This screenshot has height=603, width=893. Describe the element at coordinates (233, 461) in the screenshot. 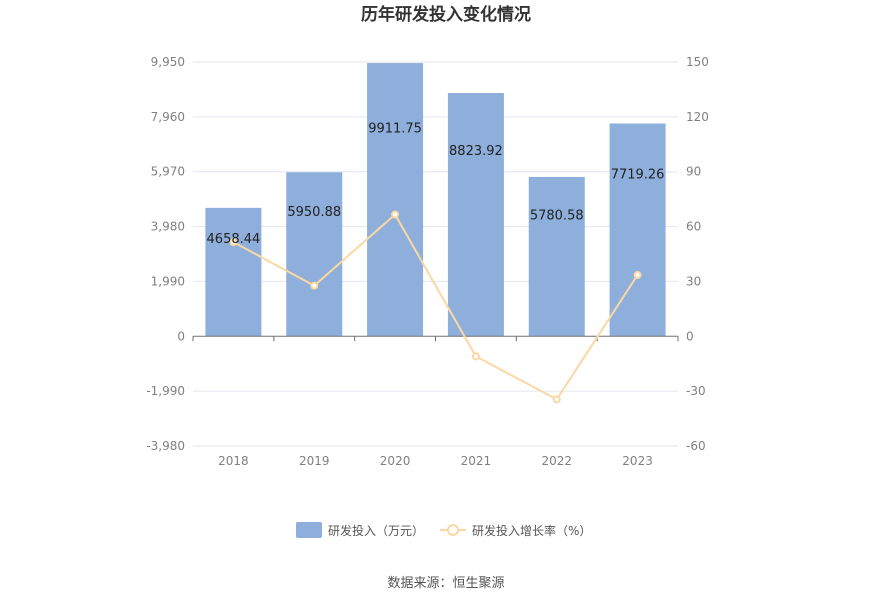

I see `x-tick-label: 2018` at that location.